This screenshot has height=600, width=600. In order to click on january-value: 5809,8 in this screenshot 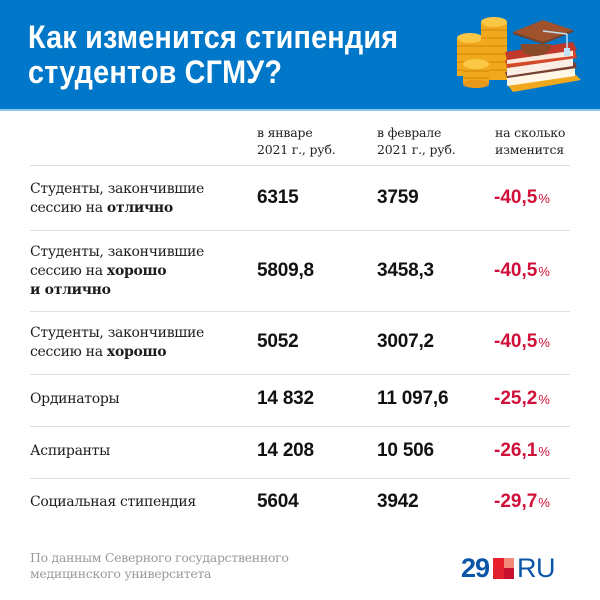, I will do `click(285, 270)`.